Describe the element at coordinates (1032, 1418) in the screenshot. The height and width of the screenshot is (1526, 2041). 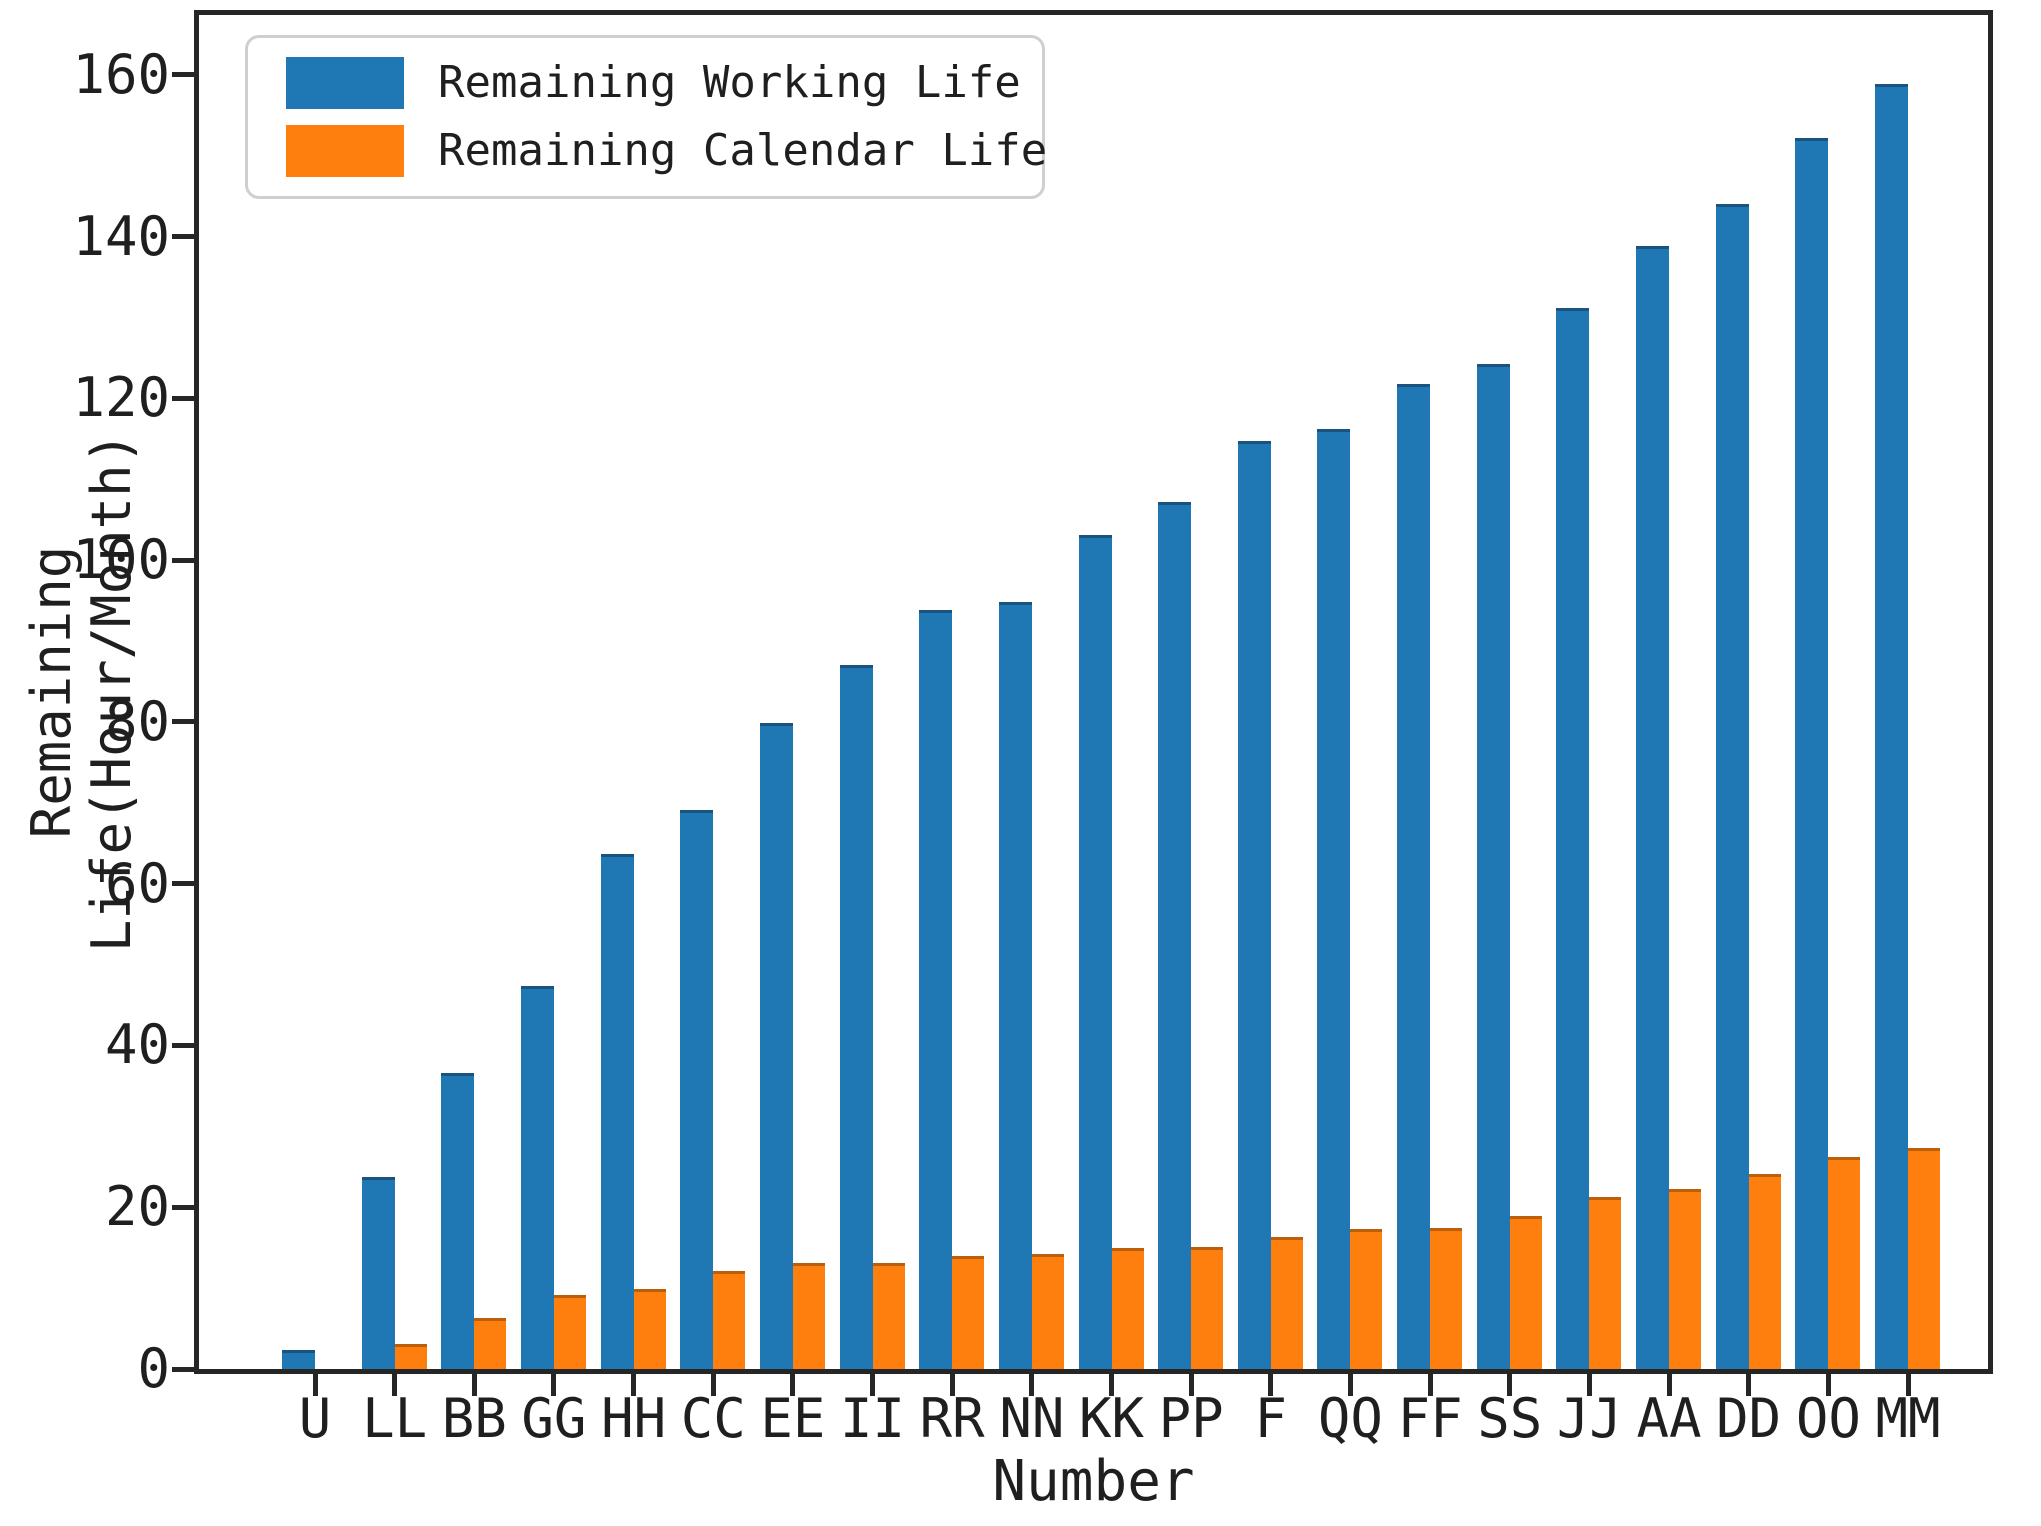
I see `x-tick-label: NN` at that location.